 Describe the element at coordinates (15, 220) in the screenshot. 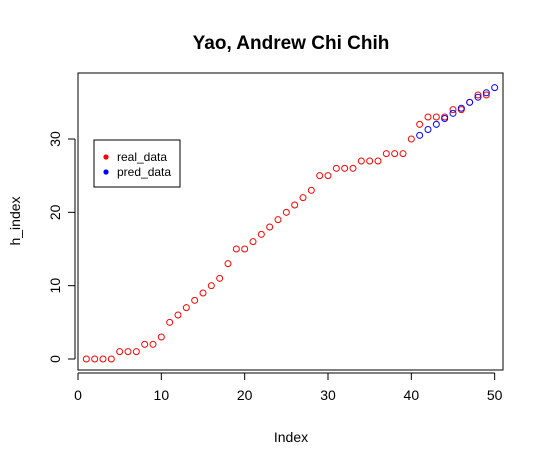

I see `y-axis-label: h_index` at that location.